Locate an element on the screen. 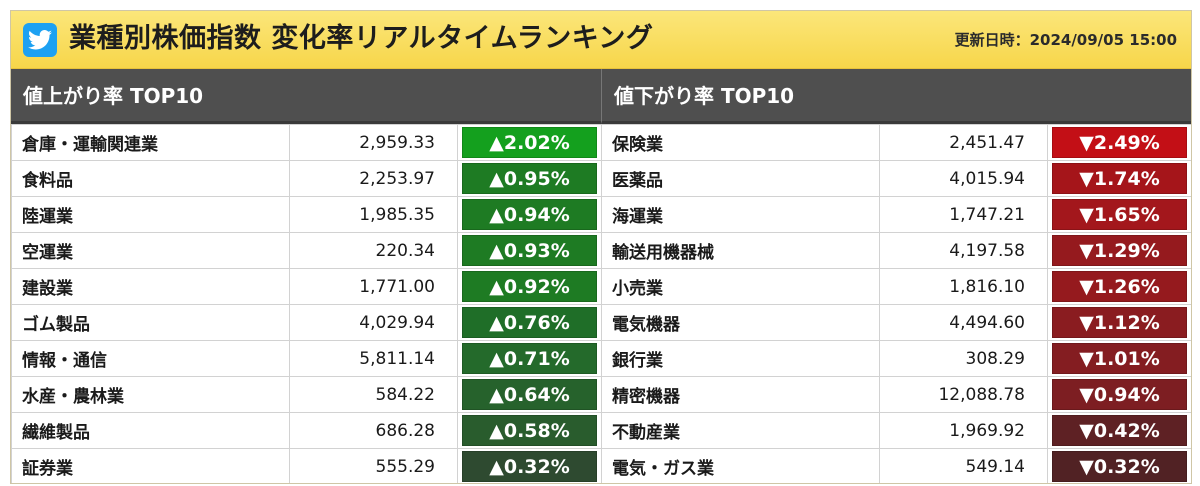 This screenshot has width=1200, height=486. index-value: 4,015.94 is located at coordinates (963, 178).